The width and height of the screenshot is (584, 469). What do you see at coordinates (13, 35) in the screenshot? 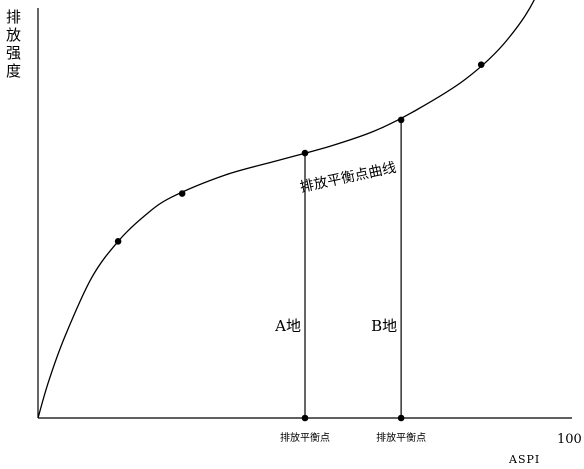
I see `y-axis-label-char: 放` at bounding box center [13, 35].